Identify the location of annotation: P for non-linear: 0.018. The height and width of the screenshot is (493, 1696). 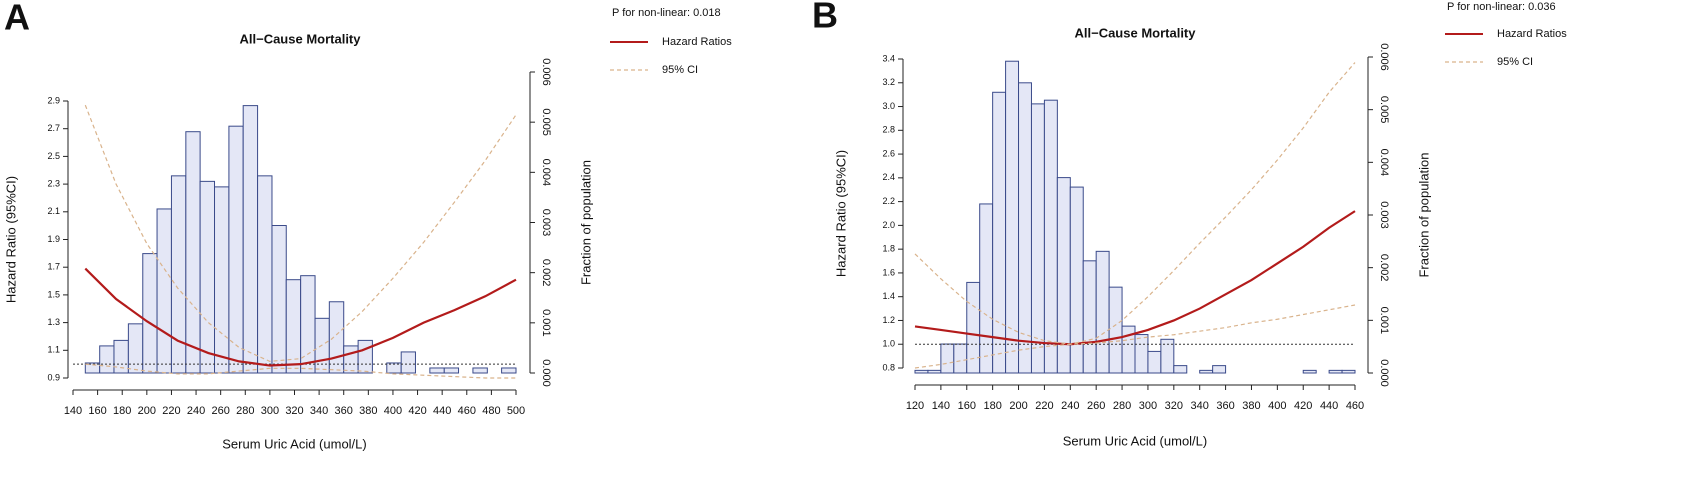
(666, 13).